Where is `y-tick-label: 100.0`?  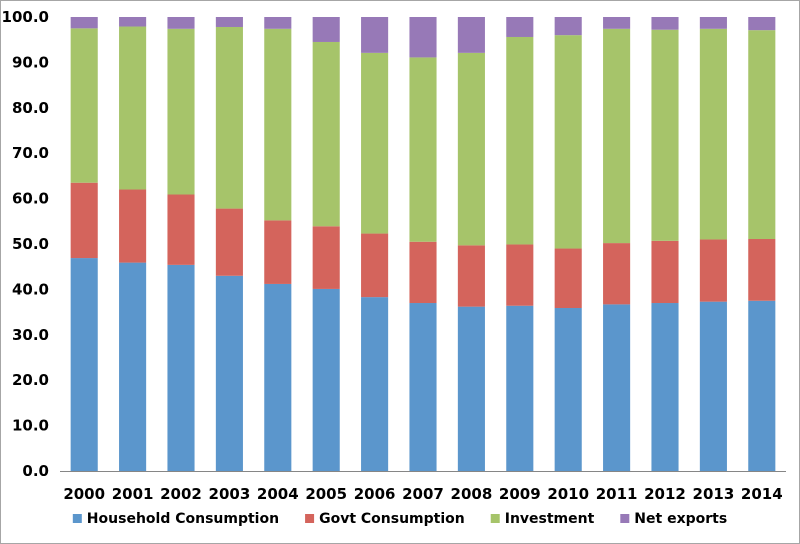 y-tick-label: 100.0 is located at coordinates (25, 17).